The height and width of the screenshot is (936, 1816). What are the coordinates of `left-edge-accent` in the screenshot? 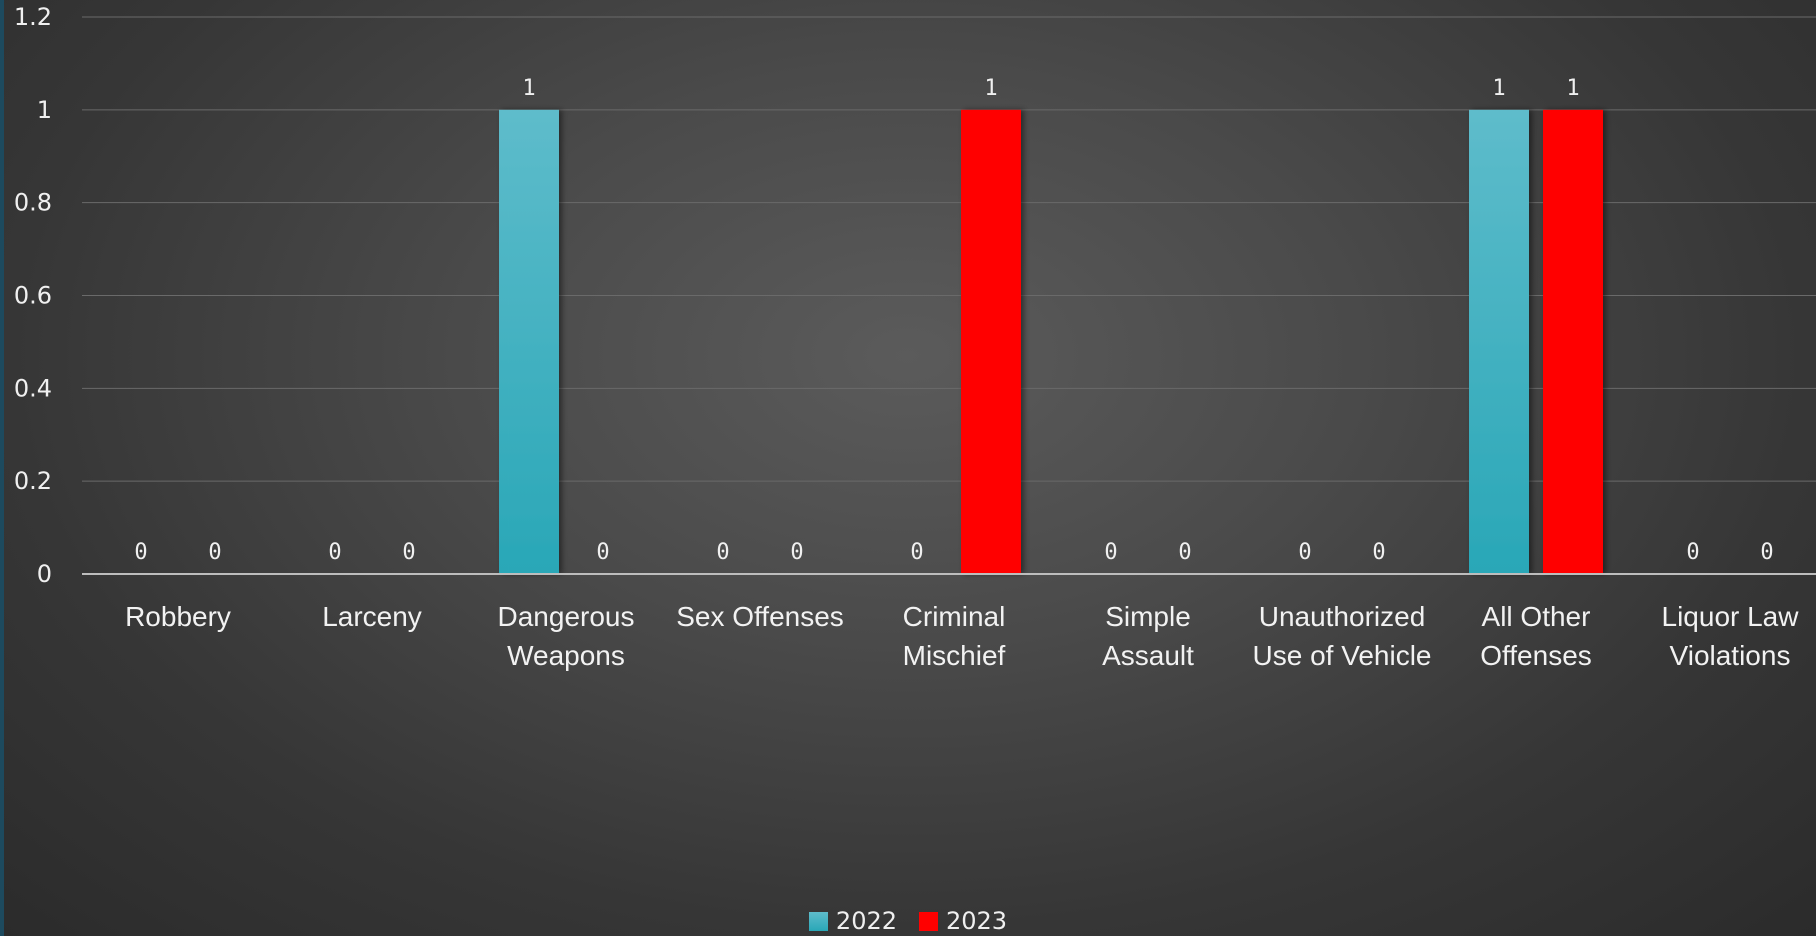 It's located at (2, 468).